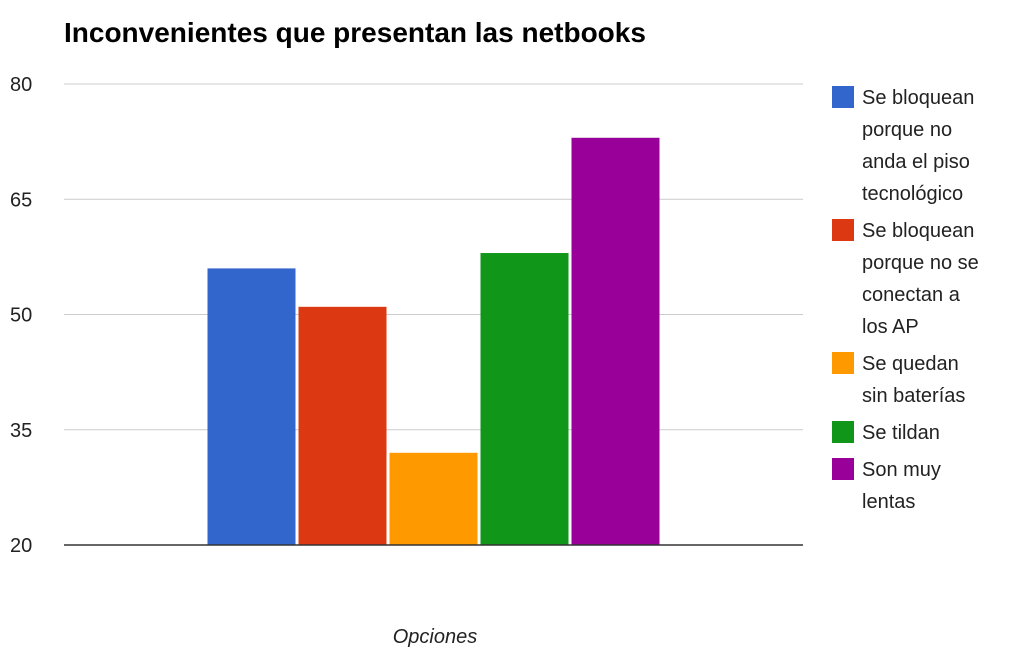 Image resolution: width=1012 pixels, height=648 pixels. Describe the element at coordinates (890, 327) in the screenshot. I see `legend-label-line: los AP` at that location.